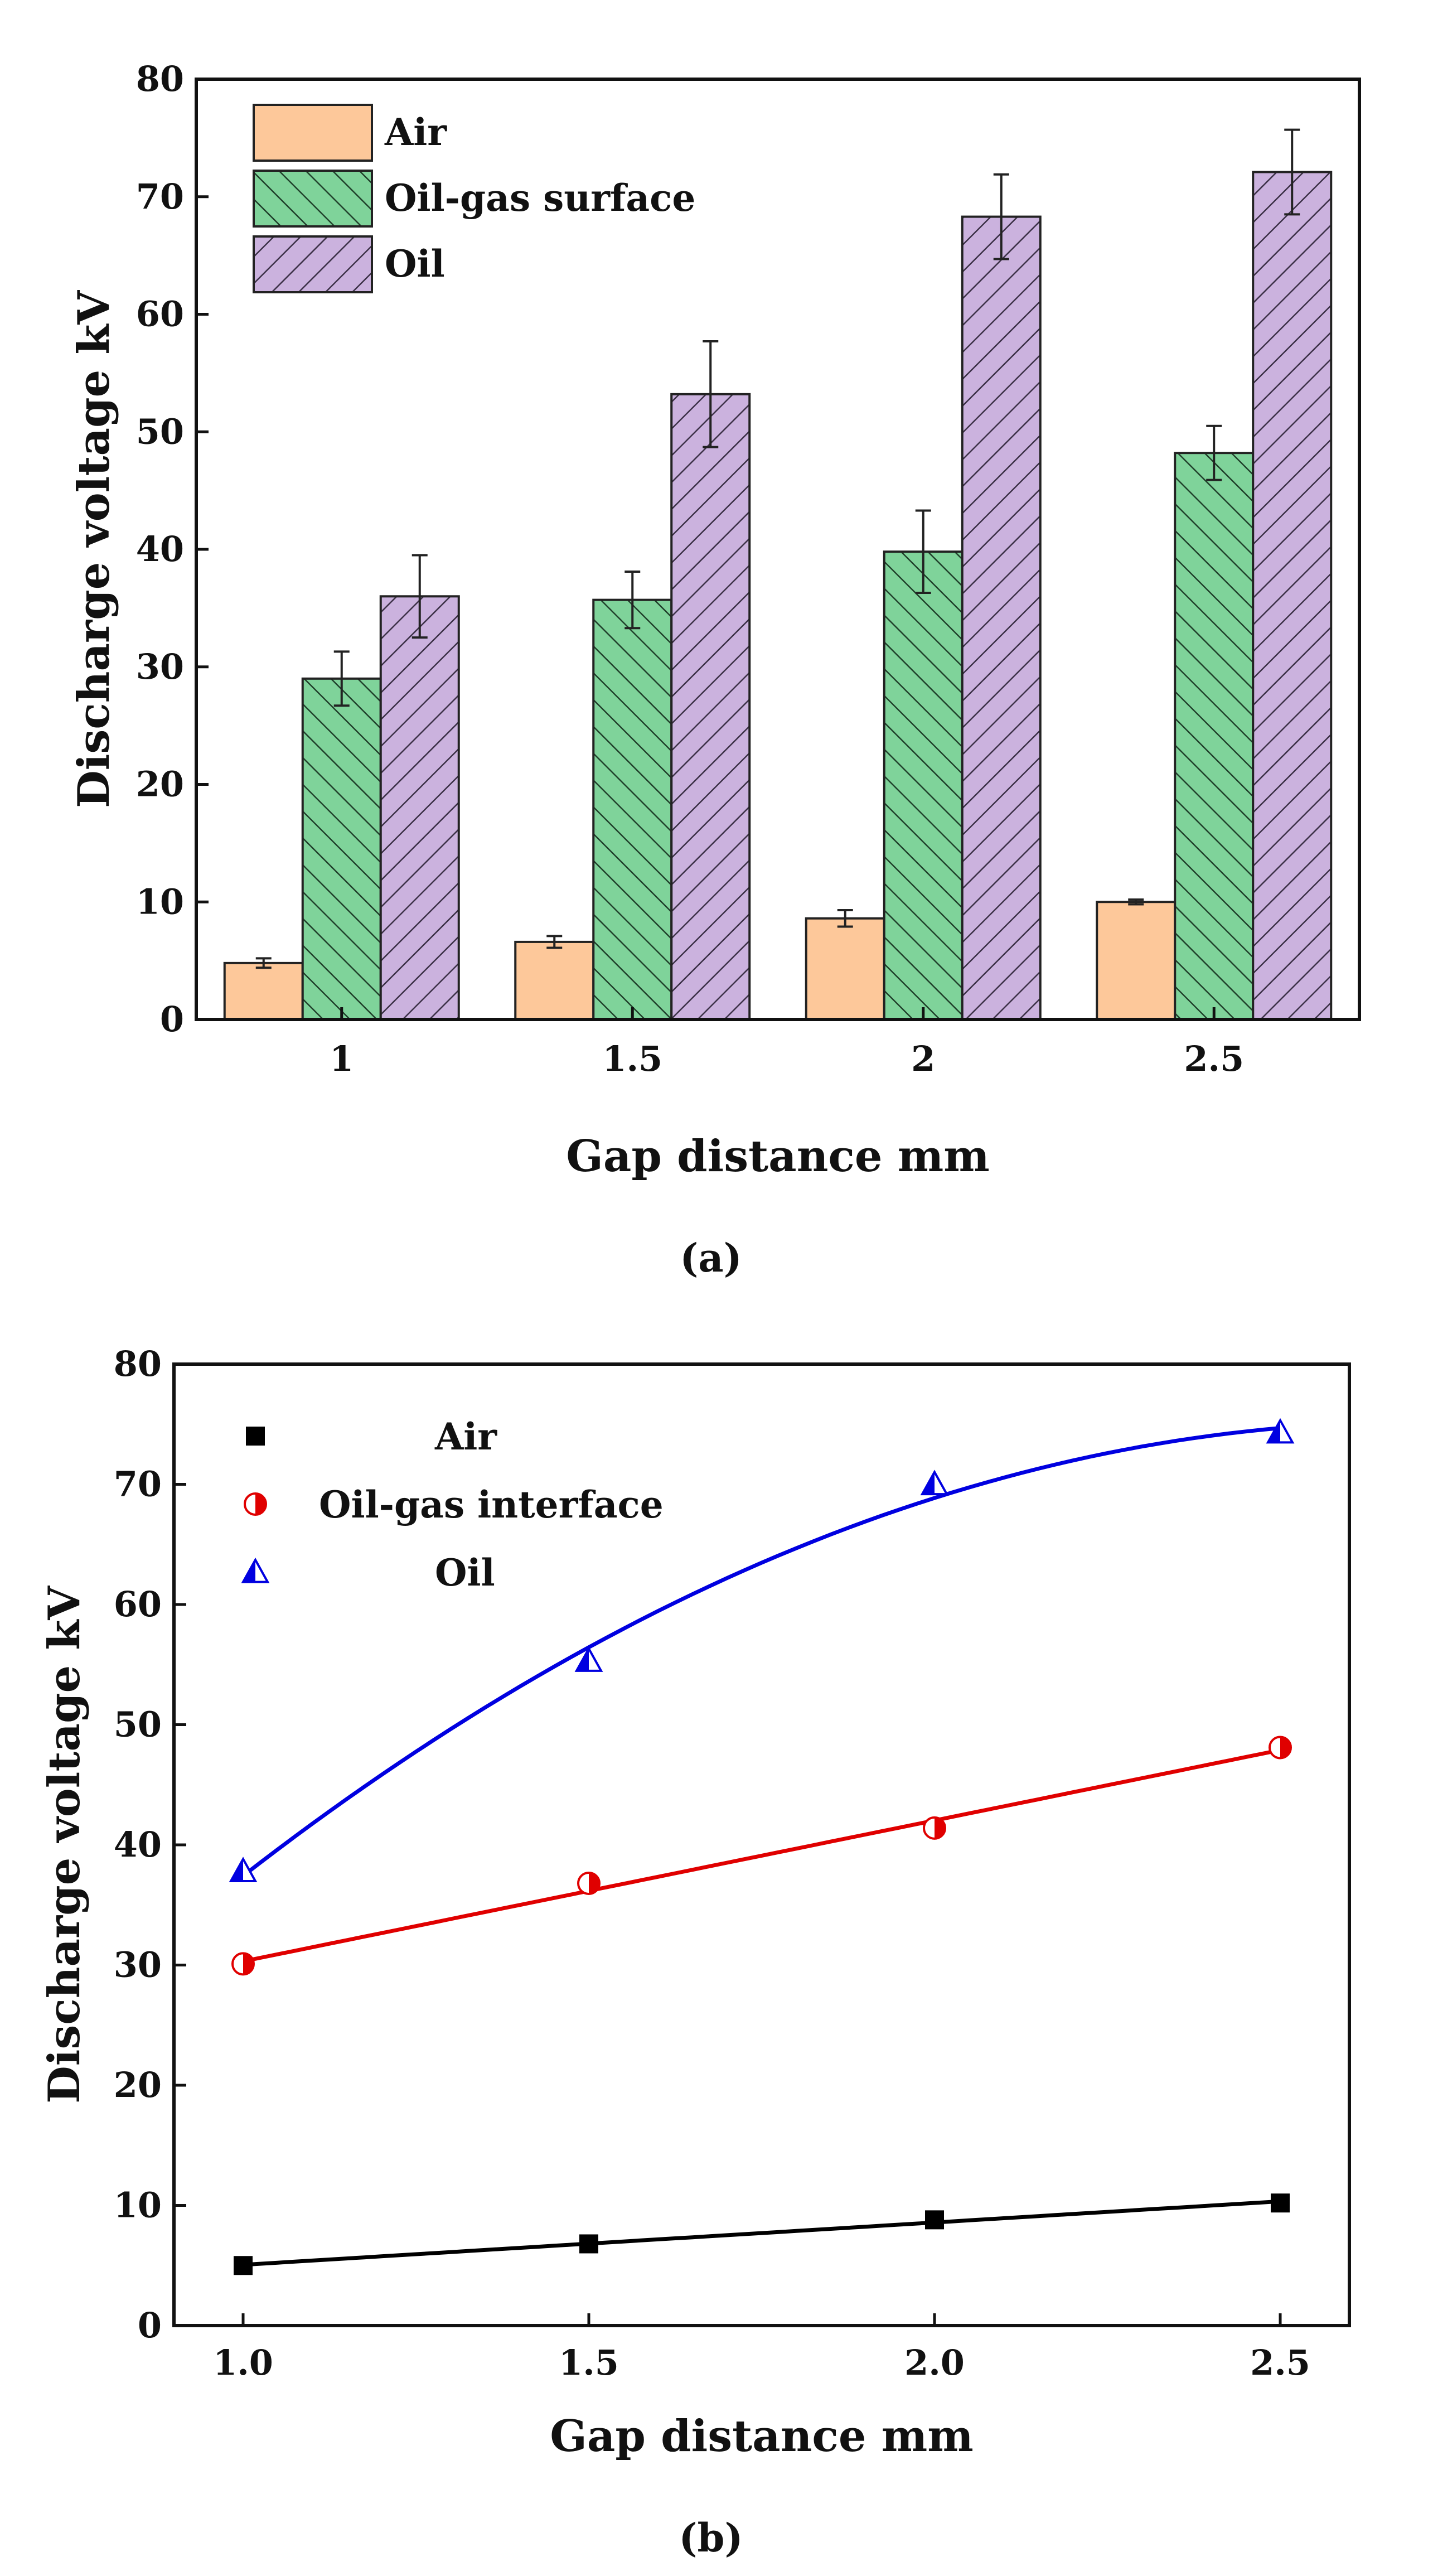  I want to click on y-axis-title-a: Discharge voltage kV, so click(94, 549).